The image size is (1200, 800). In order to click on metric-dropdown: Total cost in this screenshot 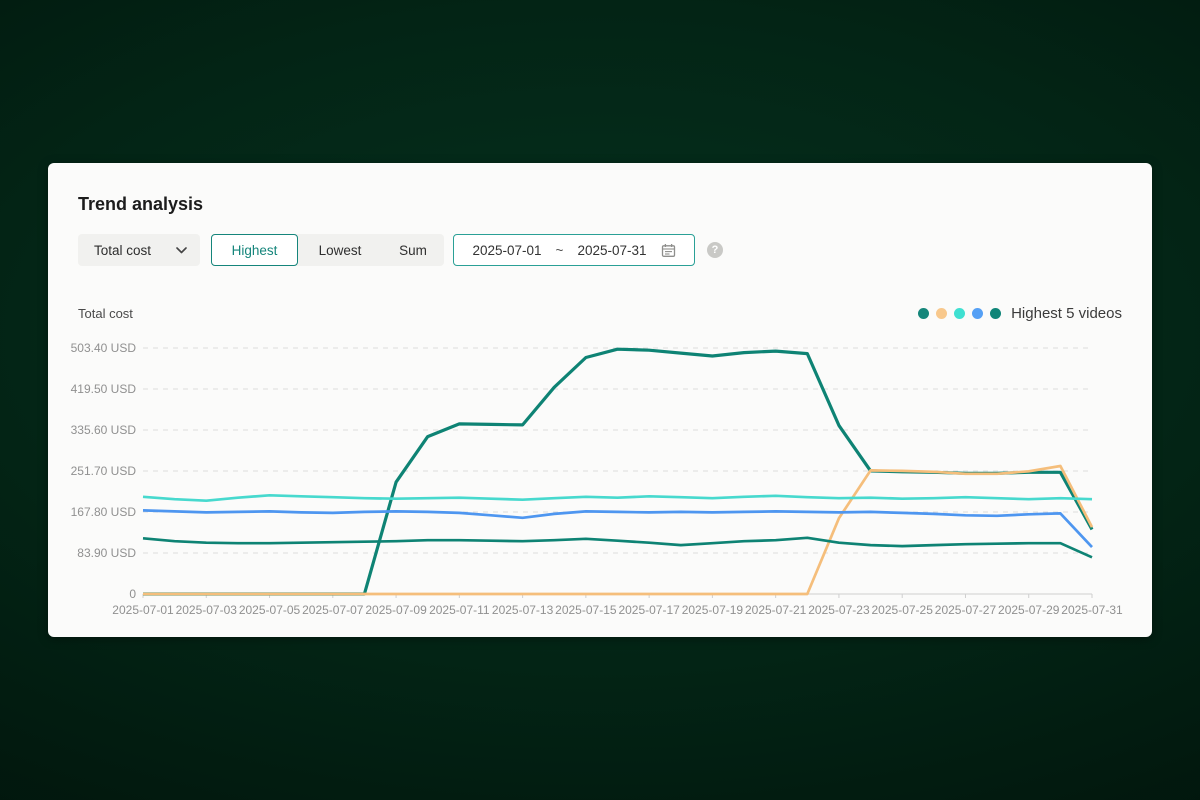, I will do `click(139, 250)`.